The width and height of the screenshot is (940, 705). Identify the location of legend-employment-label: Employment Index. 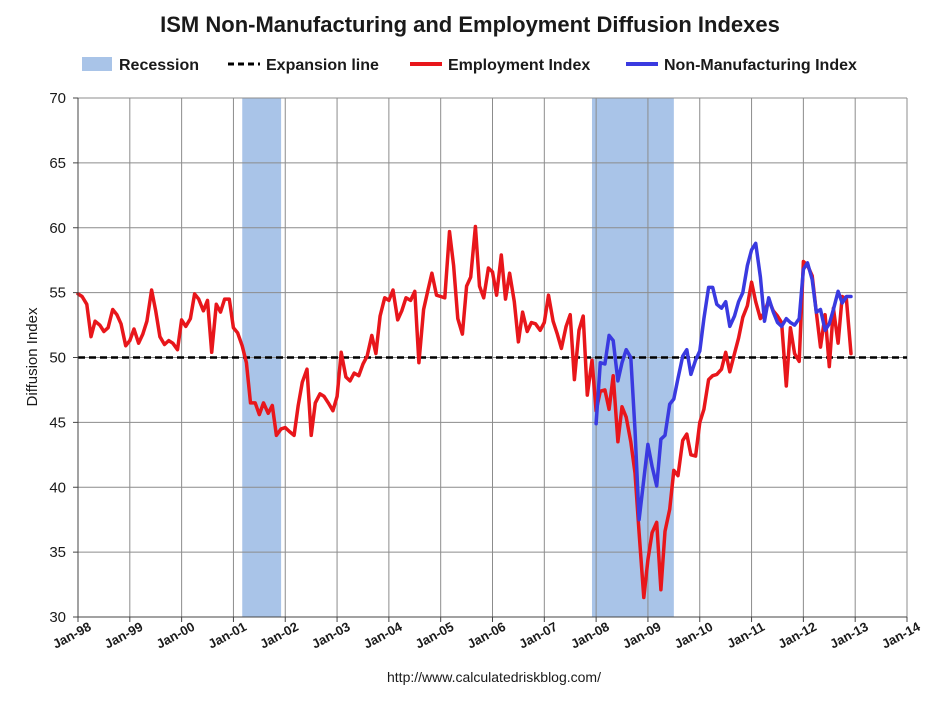
(519, 65).